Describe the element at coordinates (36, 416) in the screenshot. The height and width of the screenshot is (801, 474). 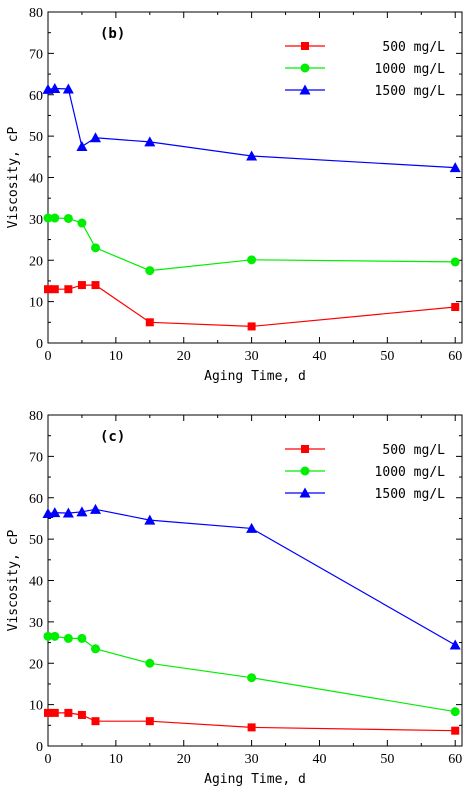
I see `y-tick-label: 80` at that location.